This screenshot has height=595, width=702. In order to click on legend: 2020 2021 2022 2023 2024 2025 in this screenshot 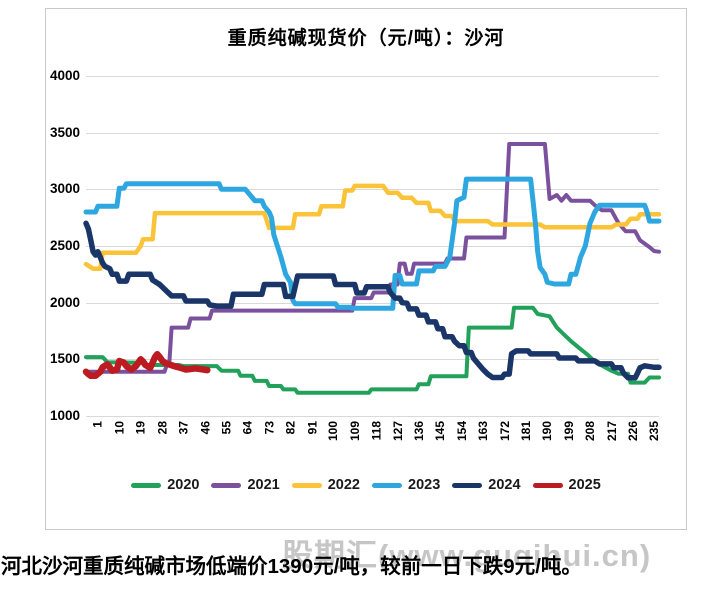, I will do `click(366, 485)`.